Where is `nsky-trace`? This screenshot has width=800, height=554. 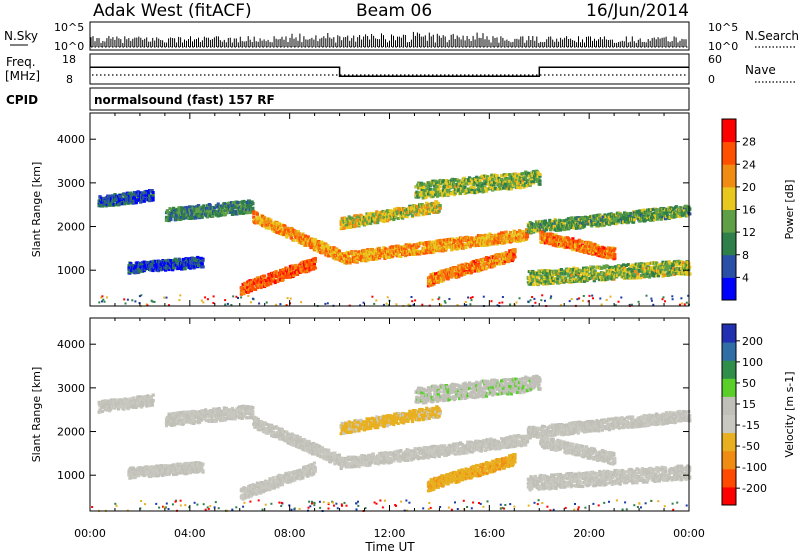
nsky-trace is located at coordinates (389, 39).